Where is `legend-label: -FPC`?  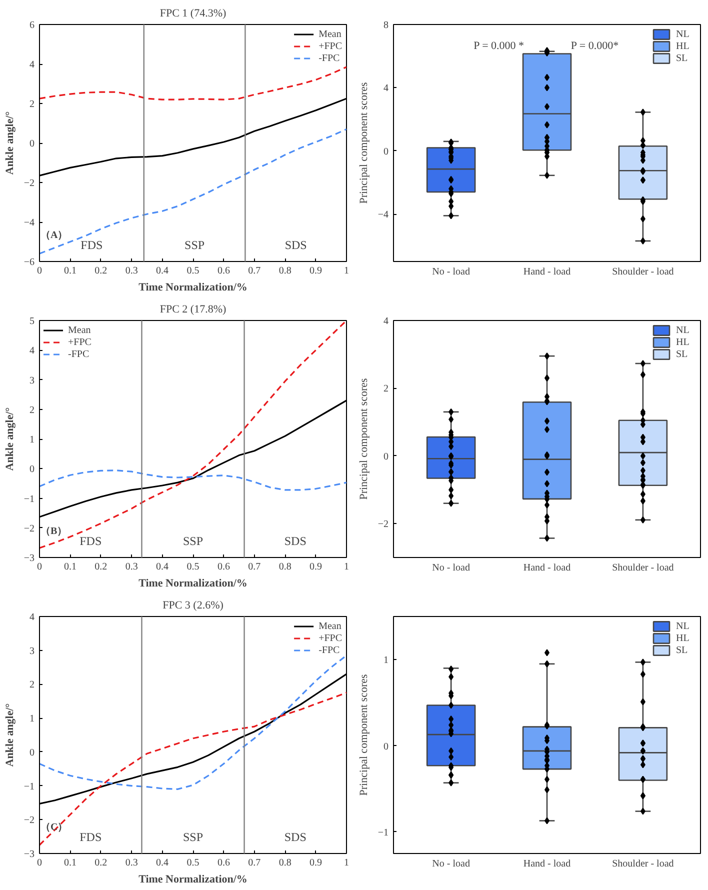
legend-label: -FPC is located at coordinates (79, 354).